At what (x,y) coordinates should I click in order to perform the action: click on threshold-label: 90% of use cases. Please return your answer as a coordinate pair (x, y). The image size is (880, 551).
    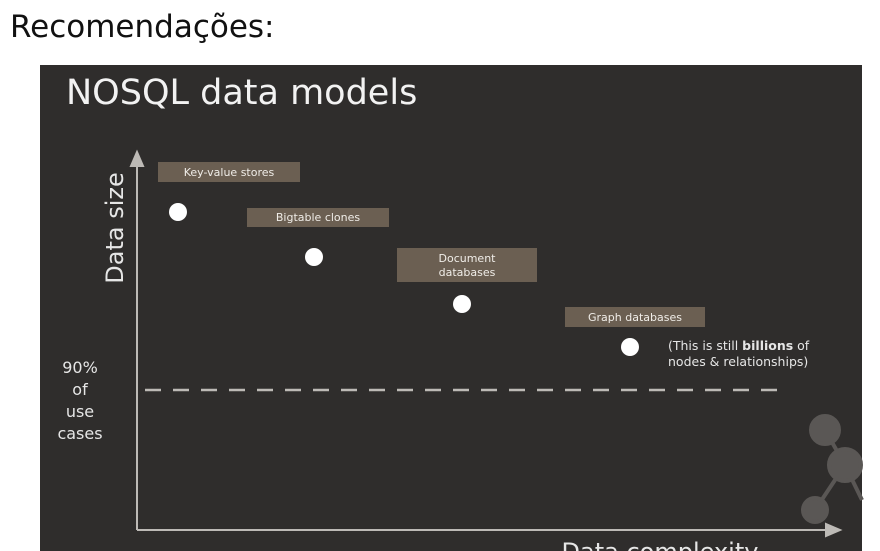
    Looking at the image, I should click on (79, 400).